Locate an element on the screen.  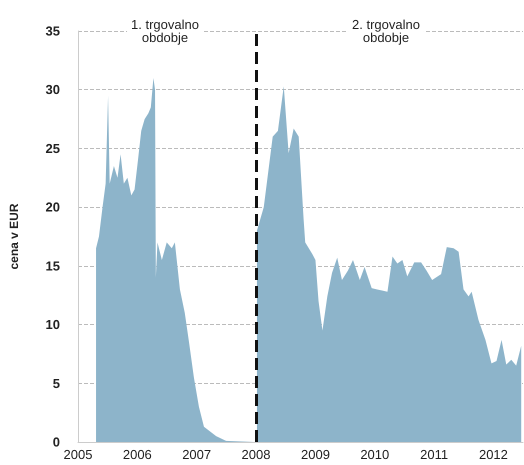
x-tick-label: 2008 is located at coordinates (256, 454).